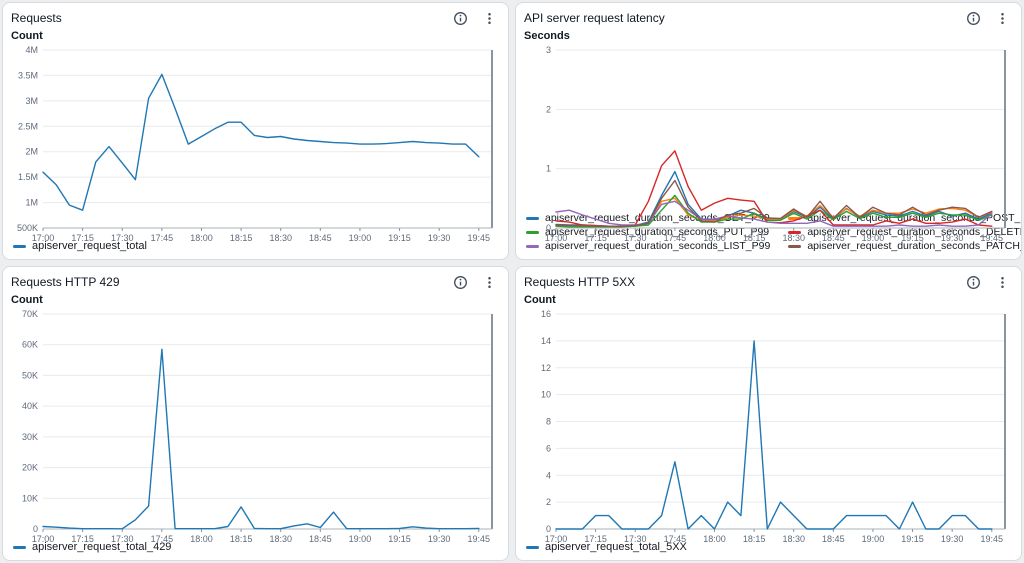  What do you see at coordinates (675, 539) in the screenshot?
I see `x-tick-label: 17:45` at bounding box center [675, 539].